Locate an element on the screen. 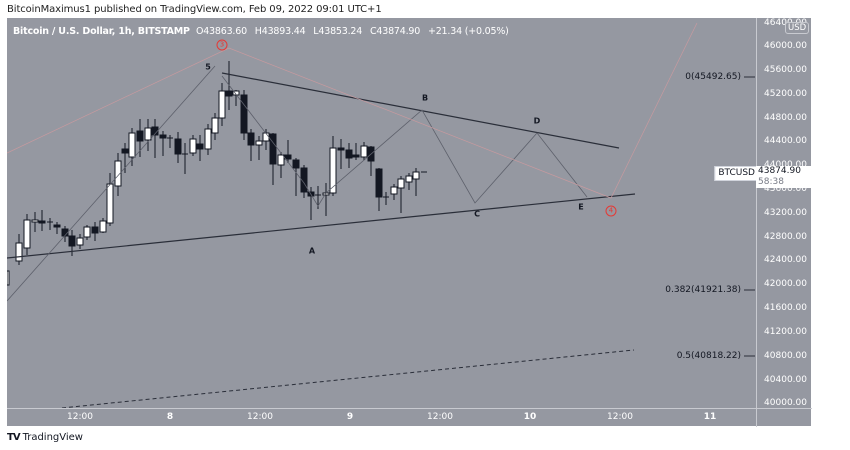 The image size is (850, 450). currency-badge: USD is located at coordinates (797, 28).